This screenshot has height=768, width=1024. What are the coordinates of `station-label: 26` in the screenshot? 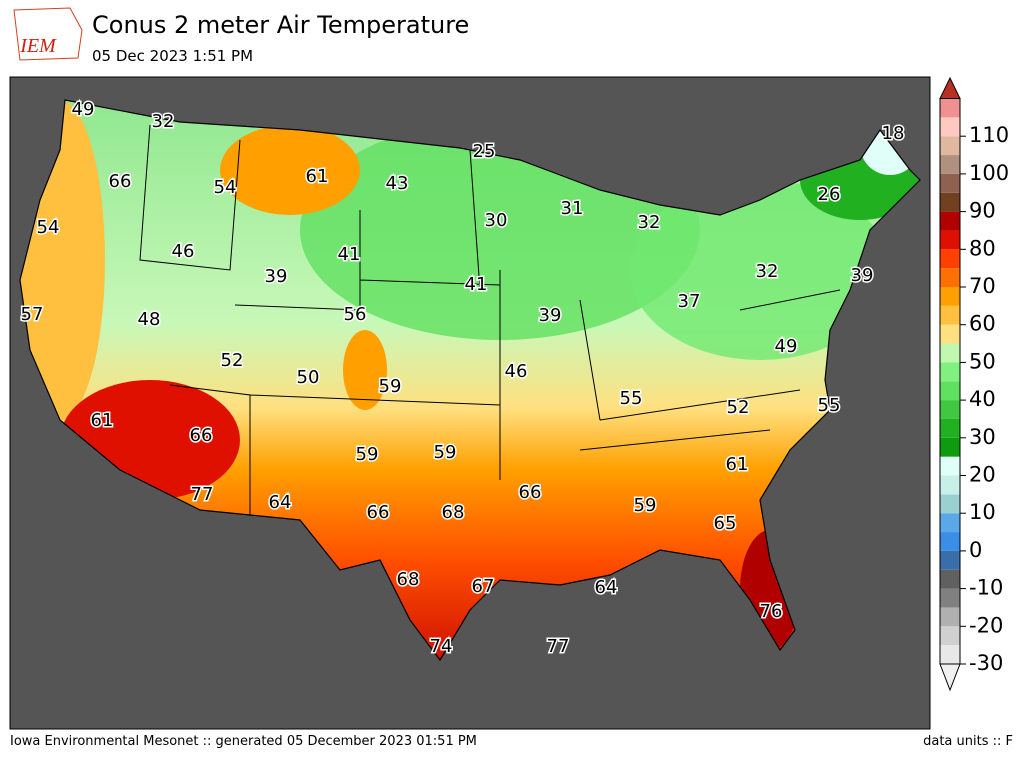 It's located at (829, 194).